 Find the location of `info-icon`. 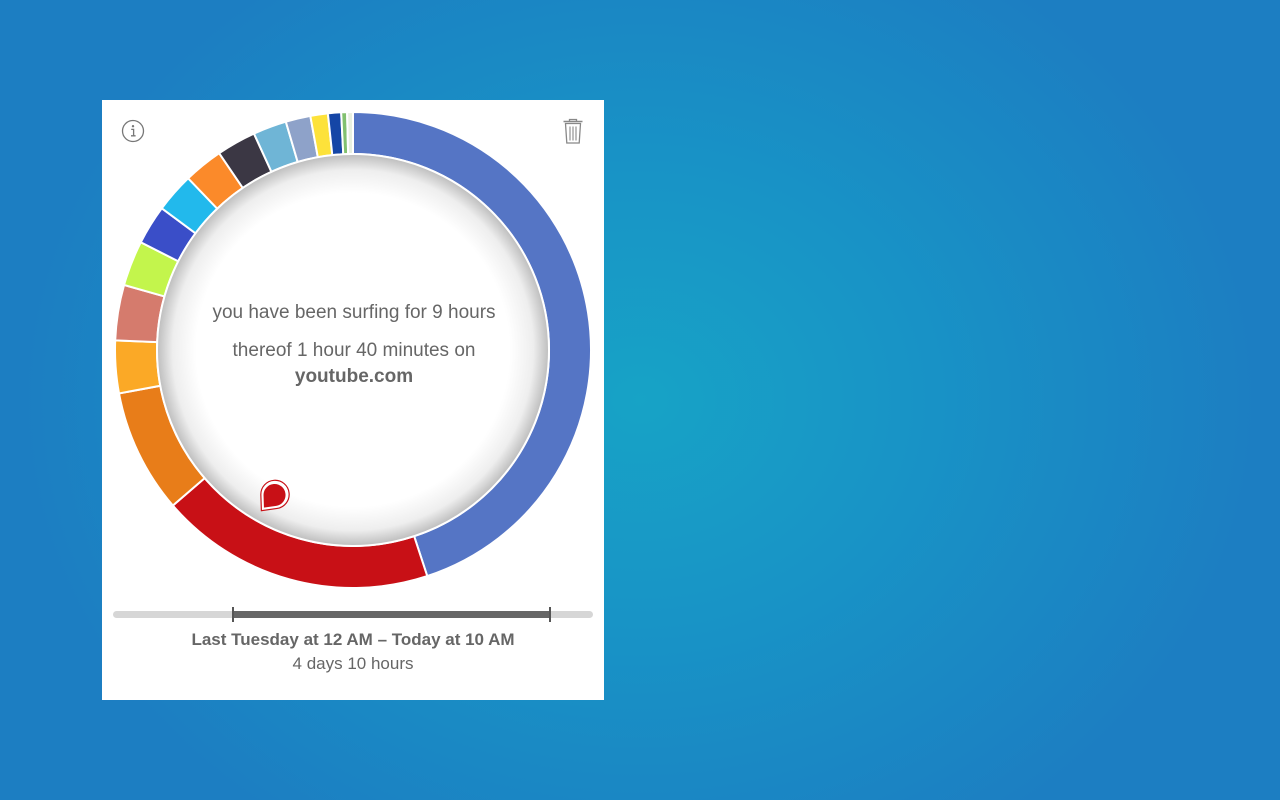

info-icon is located at coordinates (133, 131).